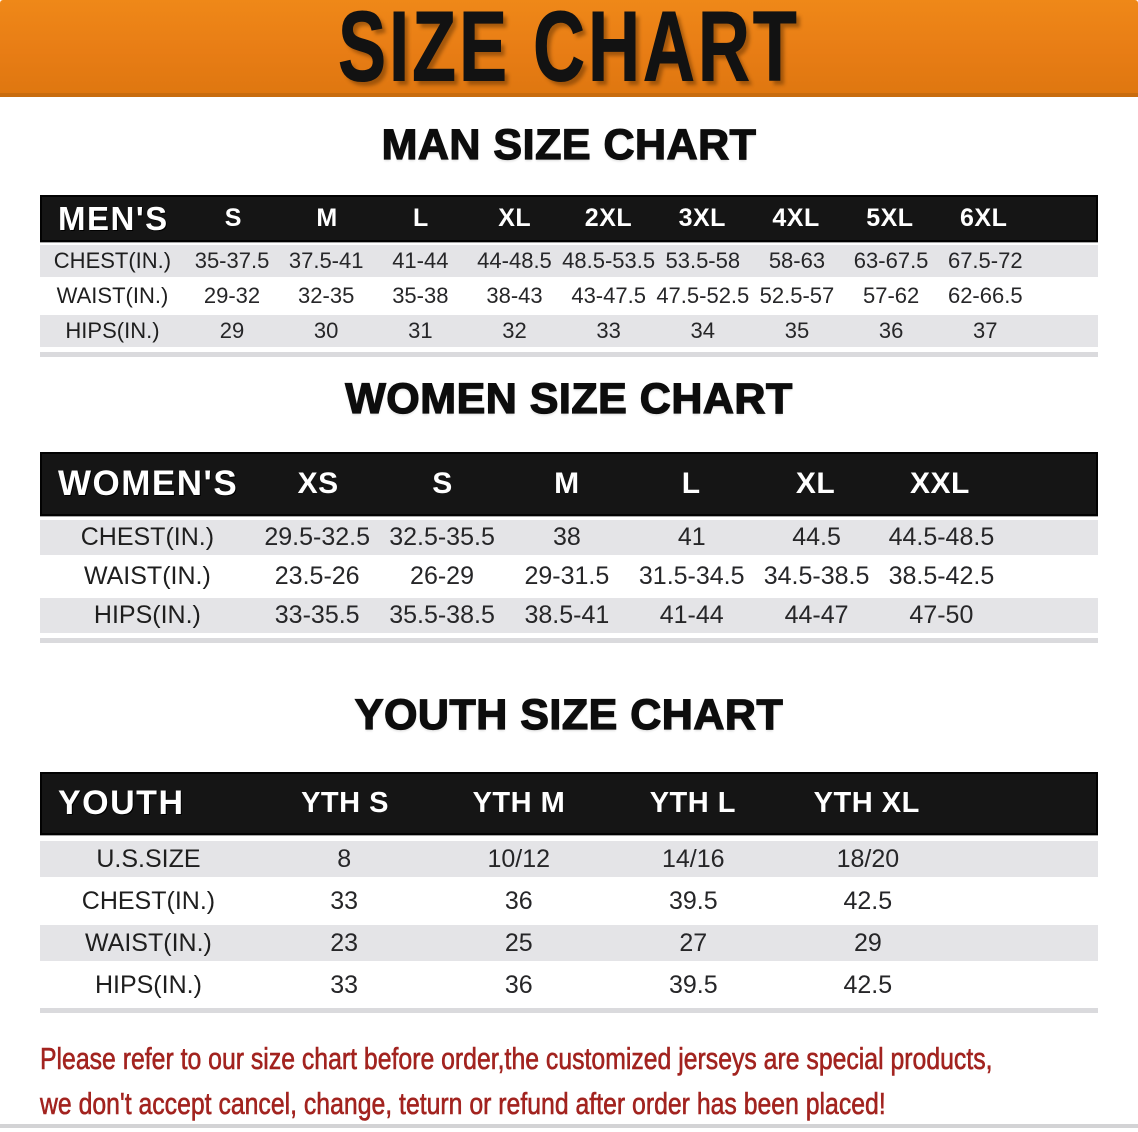  What do you see at coordinates (569, 714) in the screenshot?
I see `youth-size-chart-title: YOUTH SIZE CHART` at bounding box center [569, 714].